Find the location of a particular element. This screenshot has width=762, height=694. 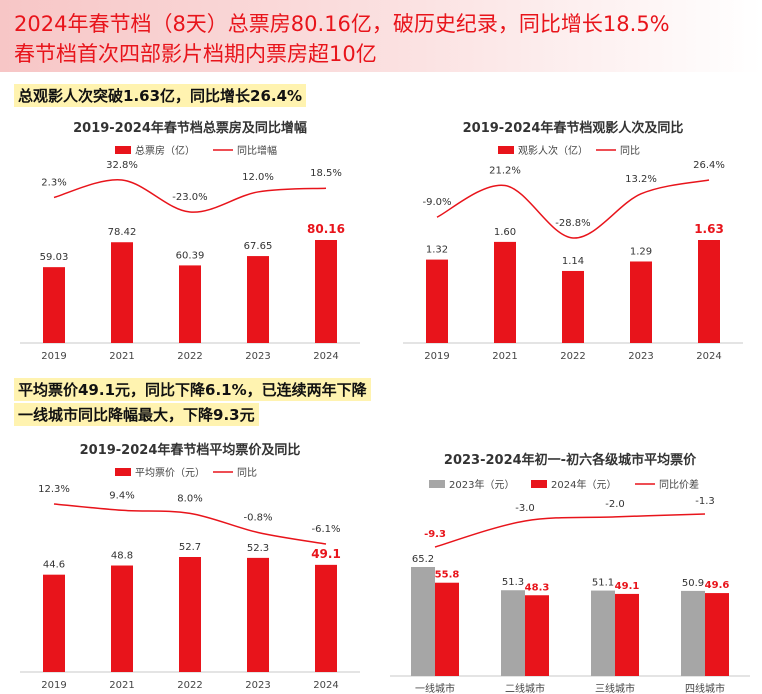

x-tick-label: 二线城市 is located at coordinates (525, 688).